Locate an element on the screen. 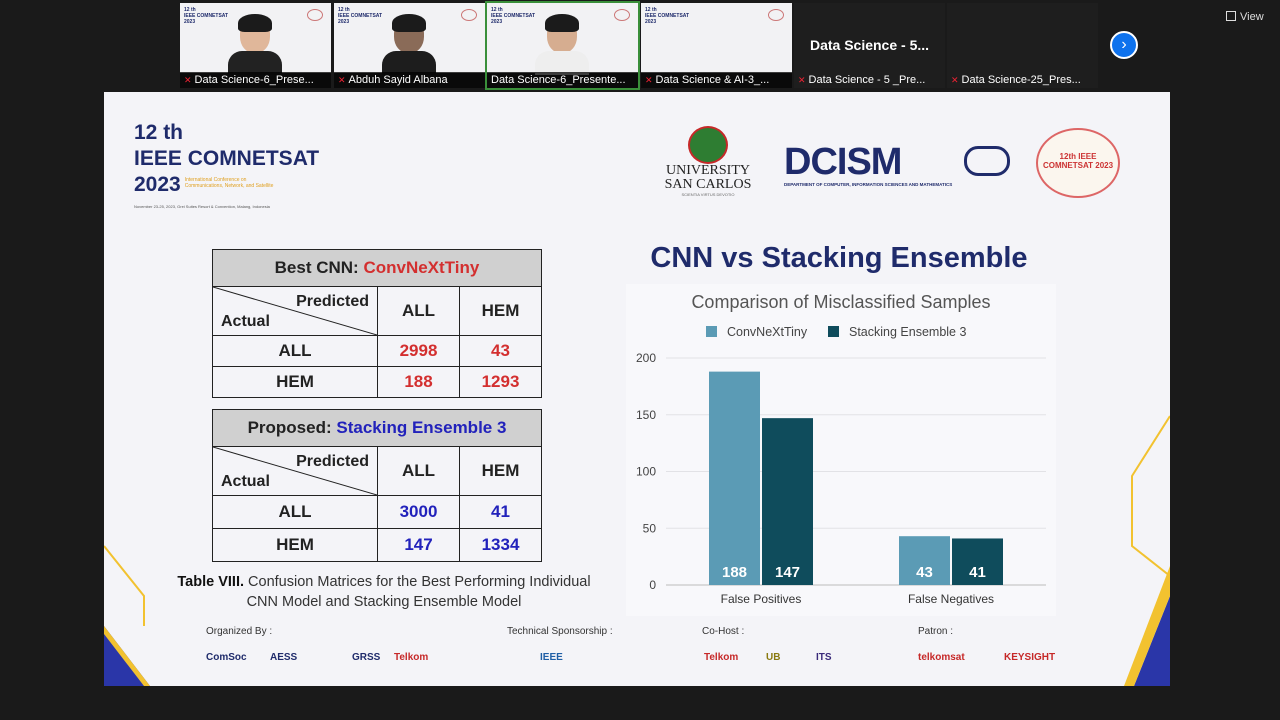  table-header: Best CNN: ConvNeXtTiny is located at coordinates (377, 268).